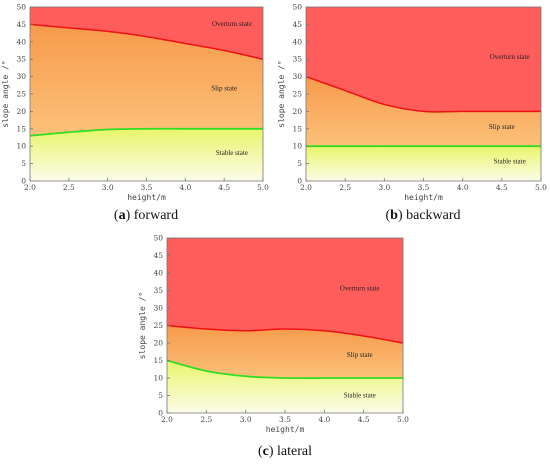 The width and height of the screenshot is (550, 464). Describe the element at coordinates (285, 451) in the screenshot. I see `panel-caption: (c) lateral` at that location.